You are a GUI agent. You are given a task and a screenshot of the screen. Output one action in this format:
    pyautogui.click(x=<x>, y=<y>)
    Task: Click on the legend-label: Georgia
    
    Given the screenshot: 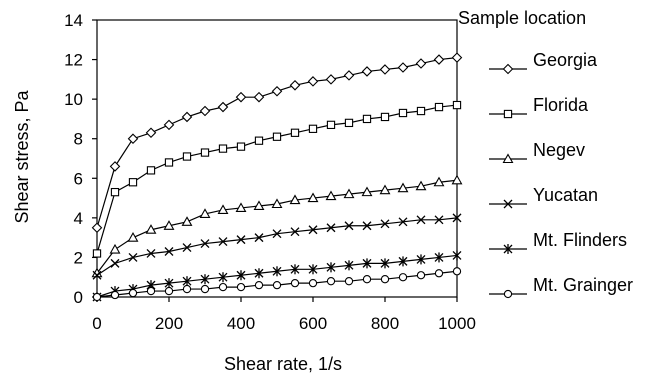 What is the action you would take?
    pyautogui.click(x=565, y=60)
    